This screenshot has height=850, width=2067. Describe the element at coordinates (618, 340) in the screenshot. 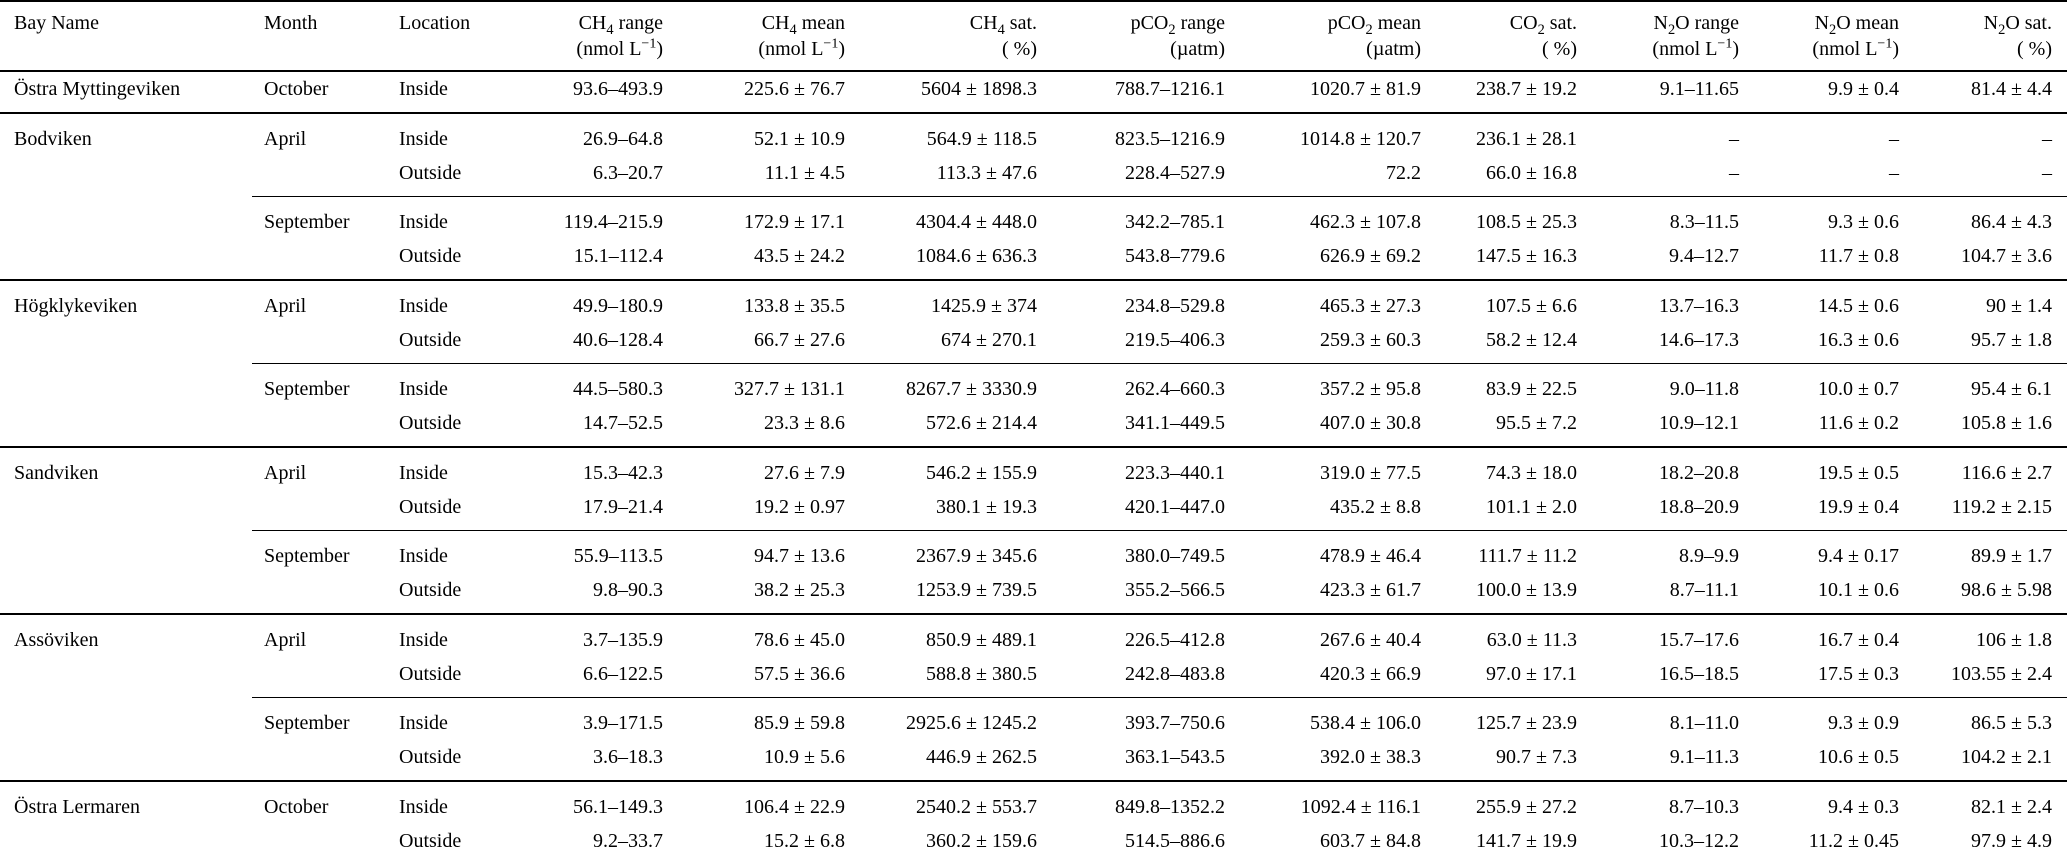

I see `cell-ch4-range: 40.6–128.4` at that location.